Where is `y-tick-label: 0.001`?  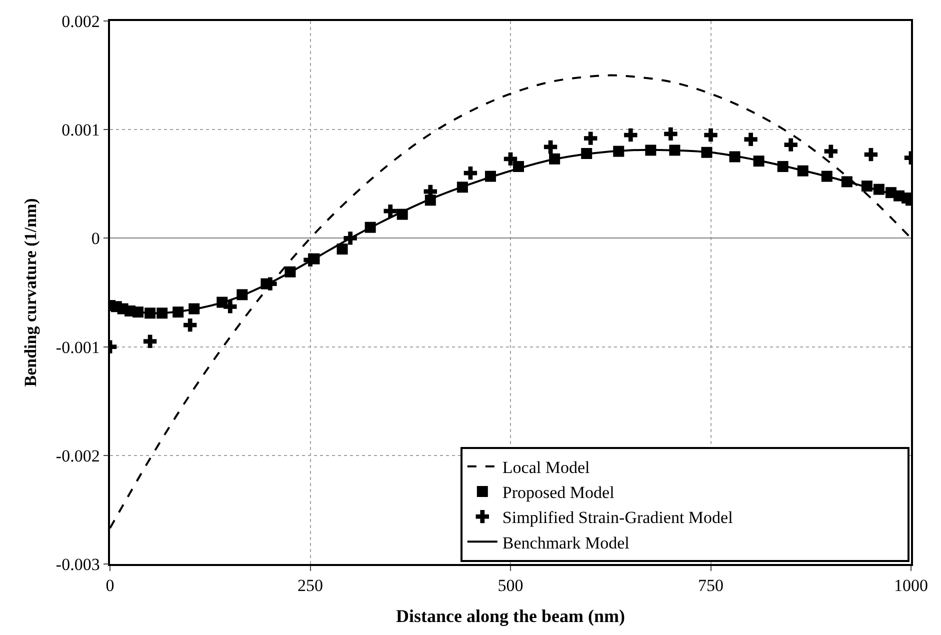 y-tick-label: 0.001 is located at coordinates (81, 130).